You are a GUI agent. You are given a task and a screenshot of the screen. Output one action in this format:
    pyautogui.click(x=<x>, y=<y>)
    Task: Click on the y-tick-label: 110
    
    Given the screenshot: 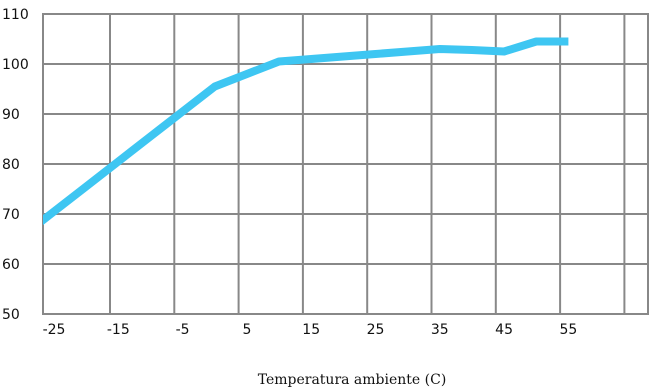 What is the action you would take?
    pyautogui.click(x=15, y=15)
    